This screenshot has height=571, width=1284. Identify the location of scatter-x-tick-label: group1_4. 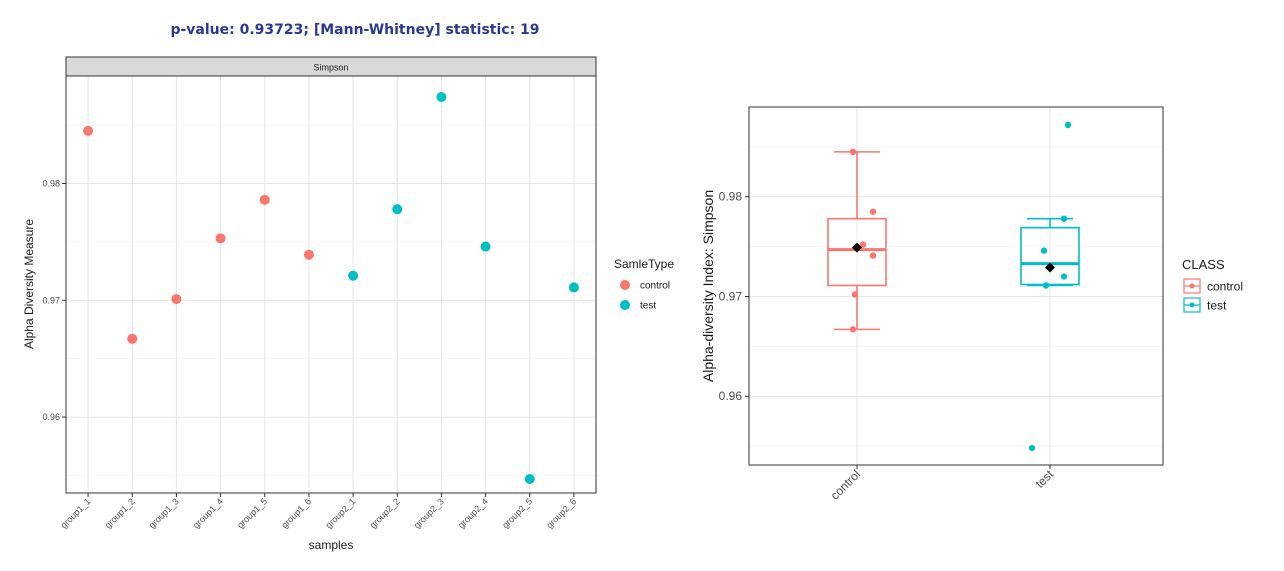
(208, 513).